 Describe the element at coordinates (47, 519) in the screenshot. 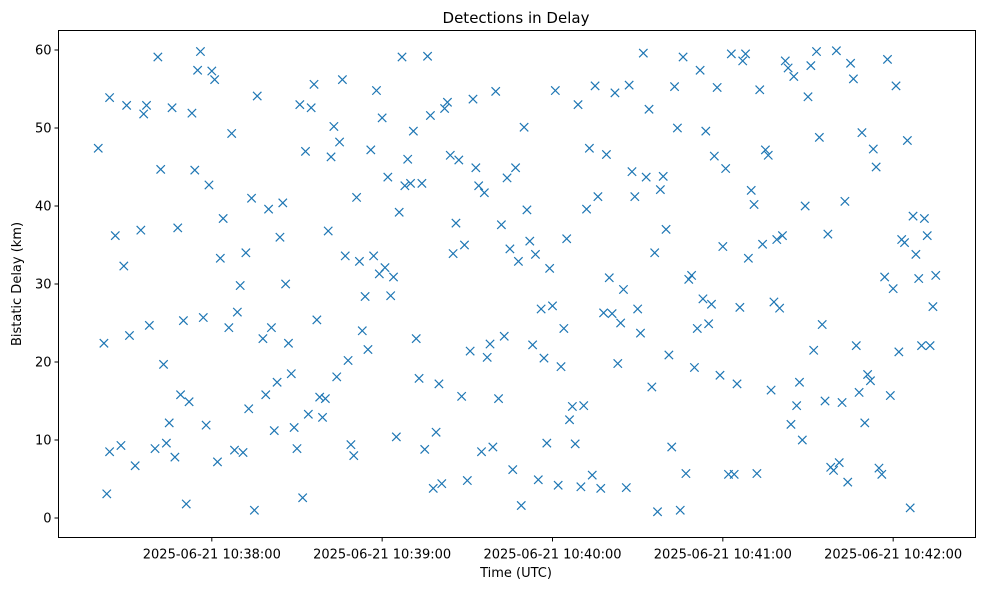

I see `y-tick-label: 0` at that location.